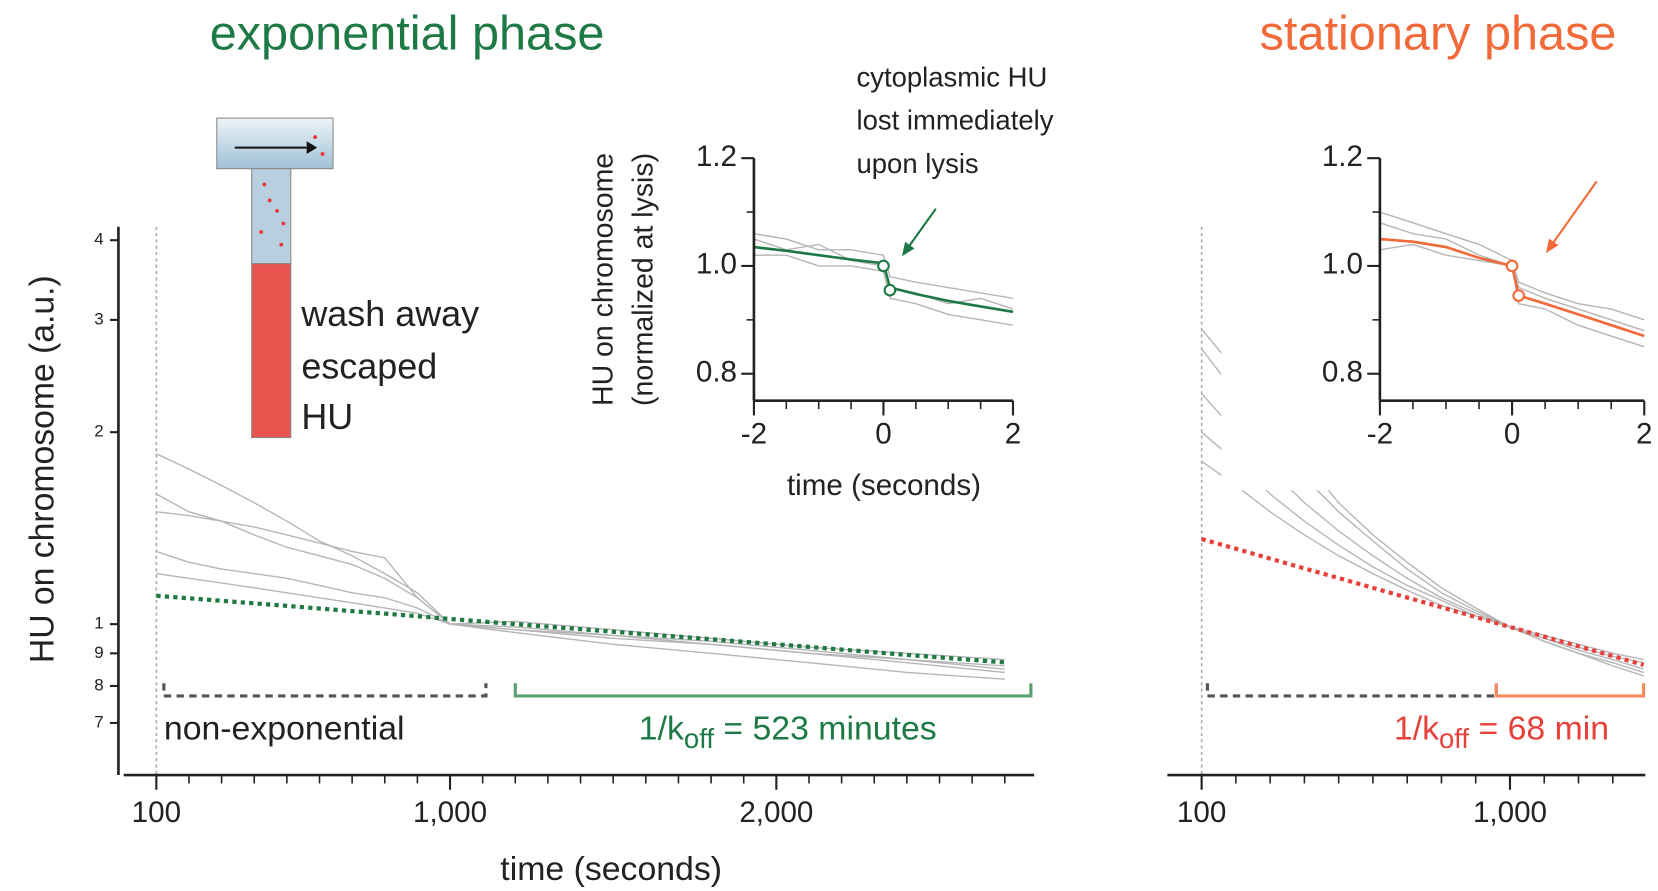 This screenshot has width=1658, height=891. Describe the element at coordinates (98, 318) in the screenshot. I see `y-tick-label: 3` at that location.